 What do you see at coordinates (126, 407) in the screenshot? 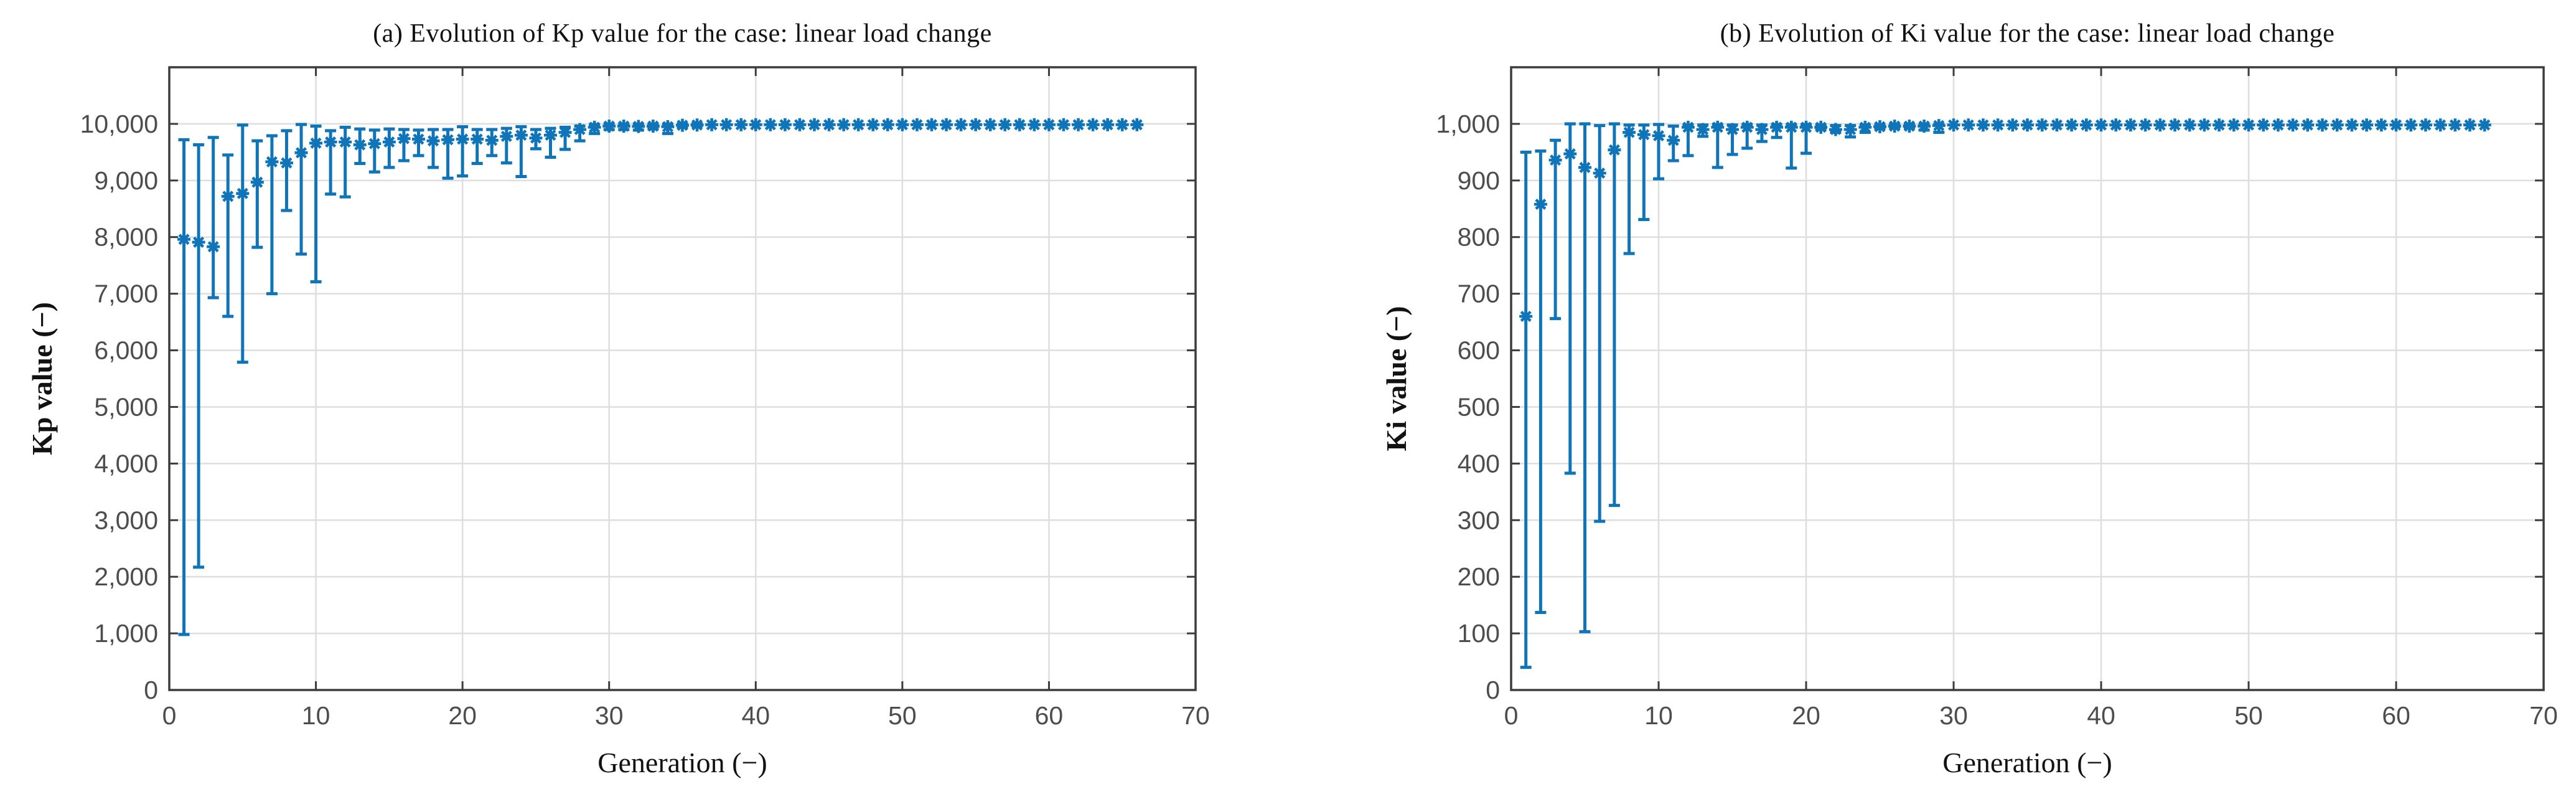
I see `y-tick-label: 5,000` at bounding box center [126, 407].